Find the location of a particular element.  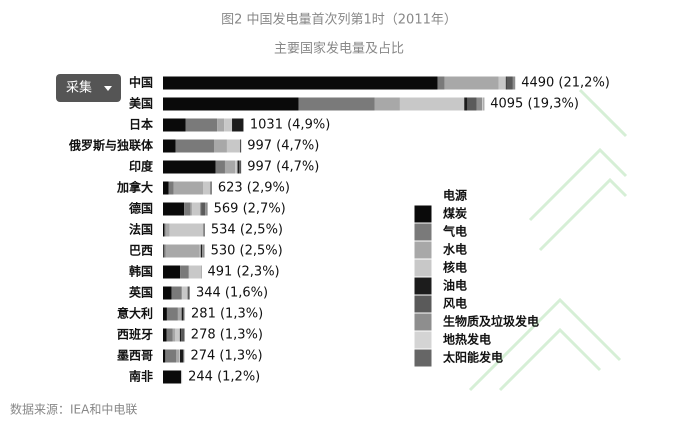

y-tick-label: 德国 is located at coordinates (141, 208).